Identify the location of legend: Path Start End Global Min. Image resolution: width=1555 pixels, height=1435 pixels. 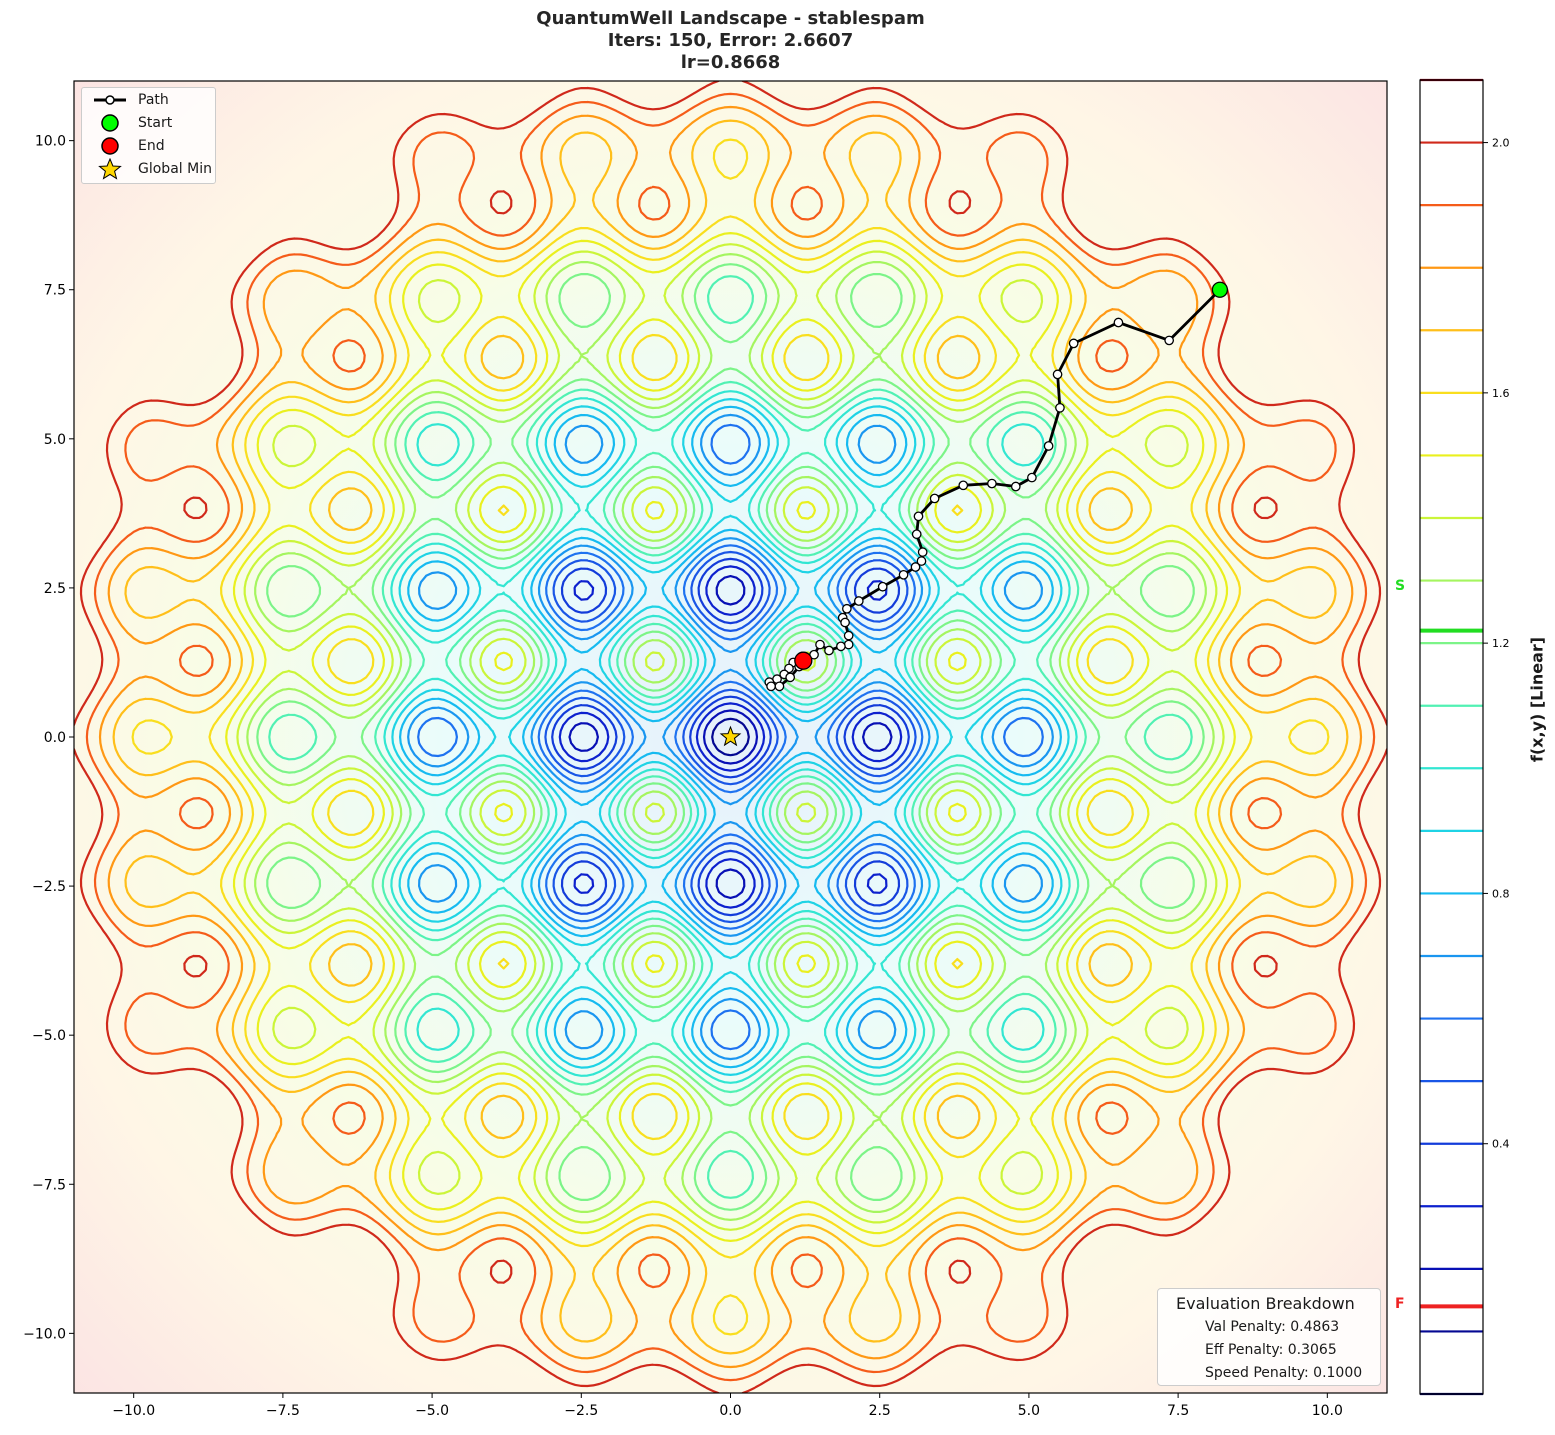
(148, 135).